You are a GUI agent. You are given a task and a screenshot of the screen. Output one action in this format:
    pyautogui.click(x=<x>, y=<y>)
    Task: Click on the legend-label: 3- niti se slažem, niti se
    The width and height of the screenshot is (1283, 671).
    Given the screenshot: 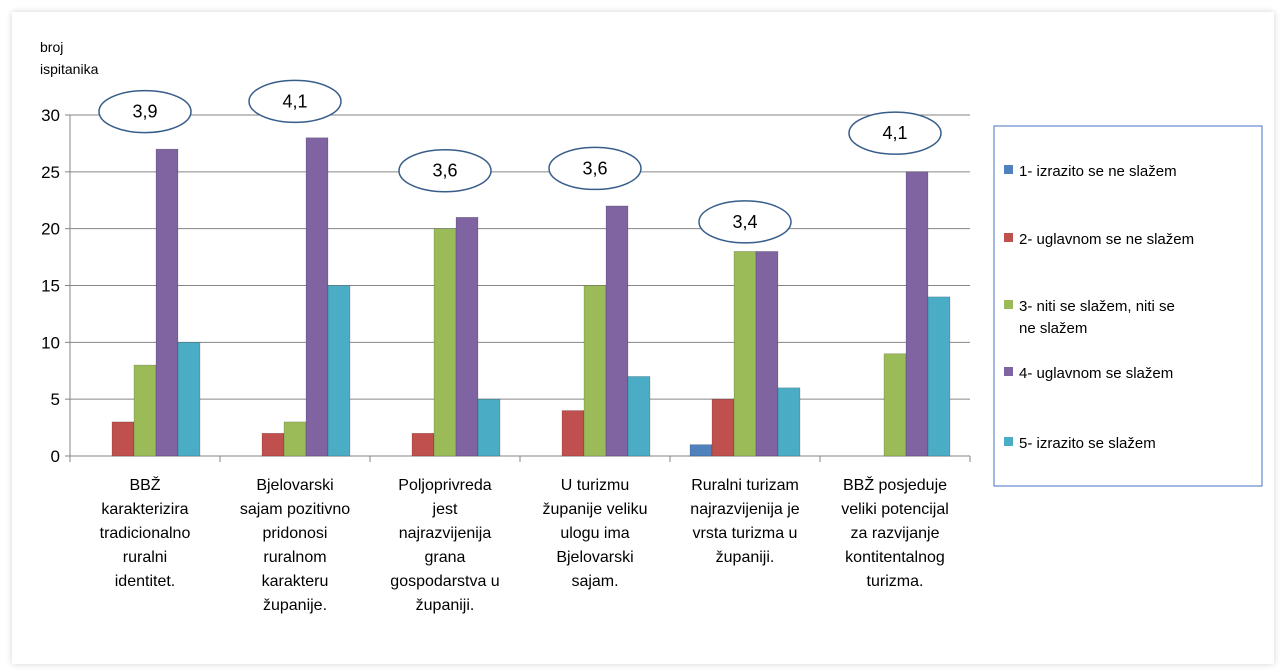 What is the action you would take?
    pyautogui.click(x=1097, y=306)
    